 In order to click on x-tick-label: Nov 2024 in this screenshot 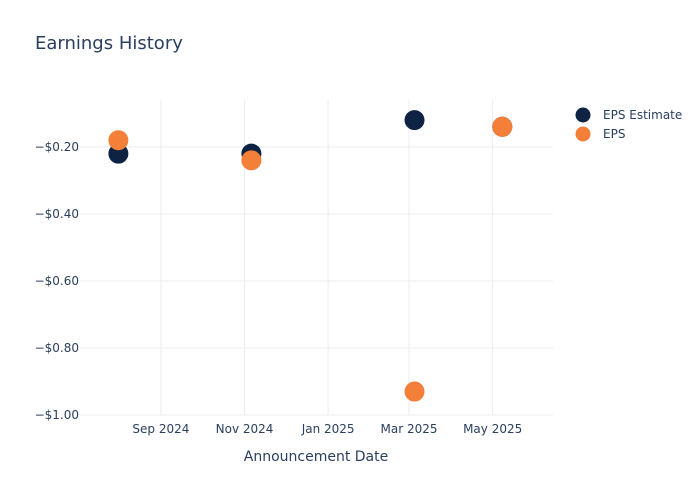, I will do `click(245, 429)`.